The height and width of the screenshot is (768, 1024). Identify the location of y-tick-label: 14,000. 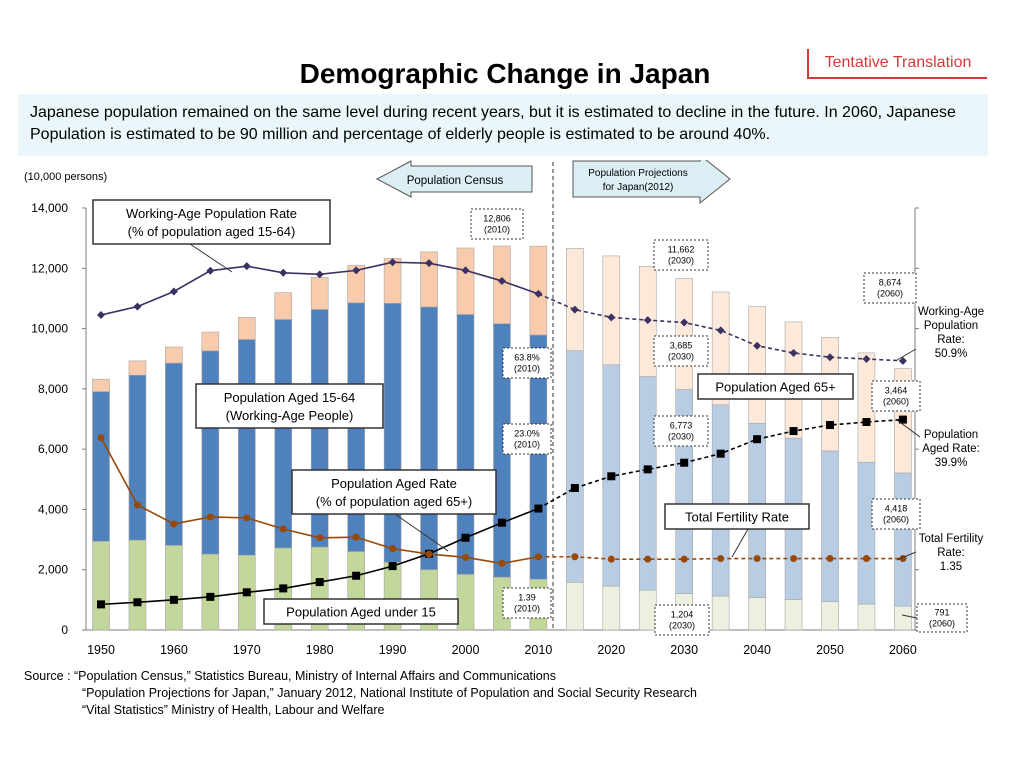
(49, 208).